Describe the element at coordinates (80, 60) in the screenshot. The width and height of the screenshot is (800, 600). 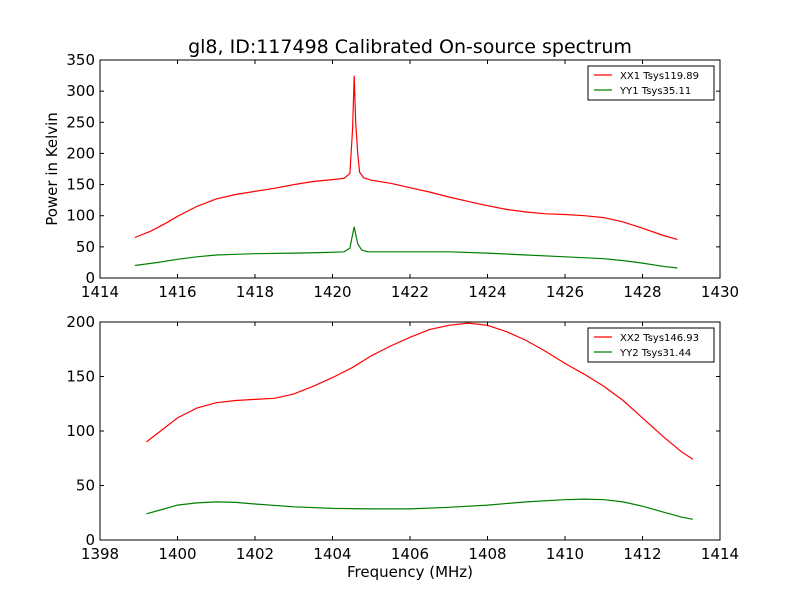
I see `y-tick-label: 350` at that location.